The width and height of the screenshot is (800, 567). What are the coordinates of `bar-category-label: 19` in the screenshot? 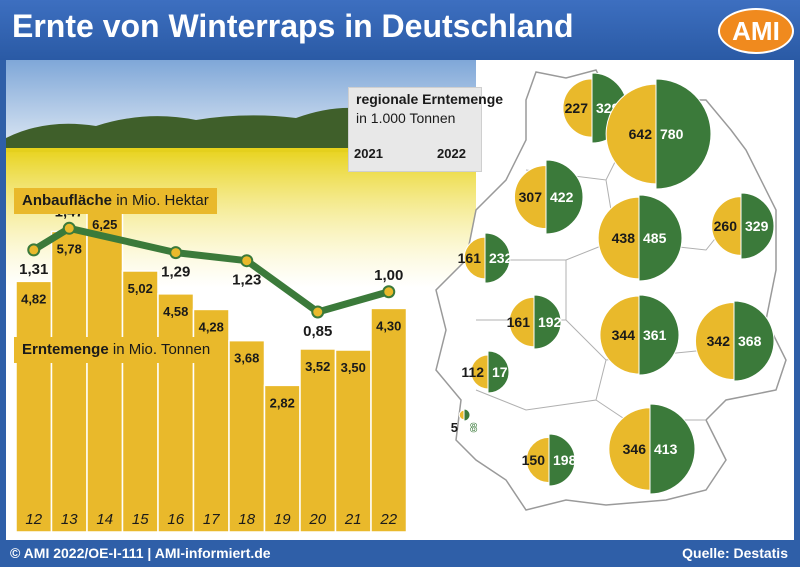 It's located at (282, 519).